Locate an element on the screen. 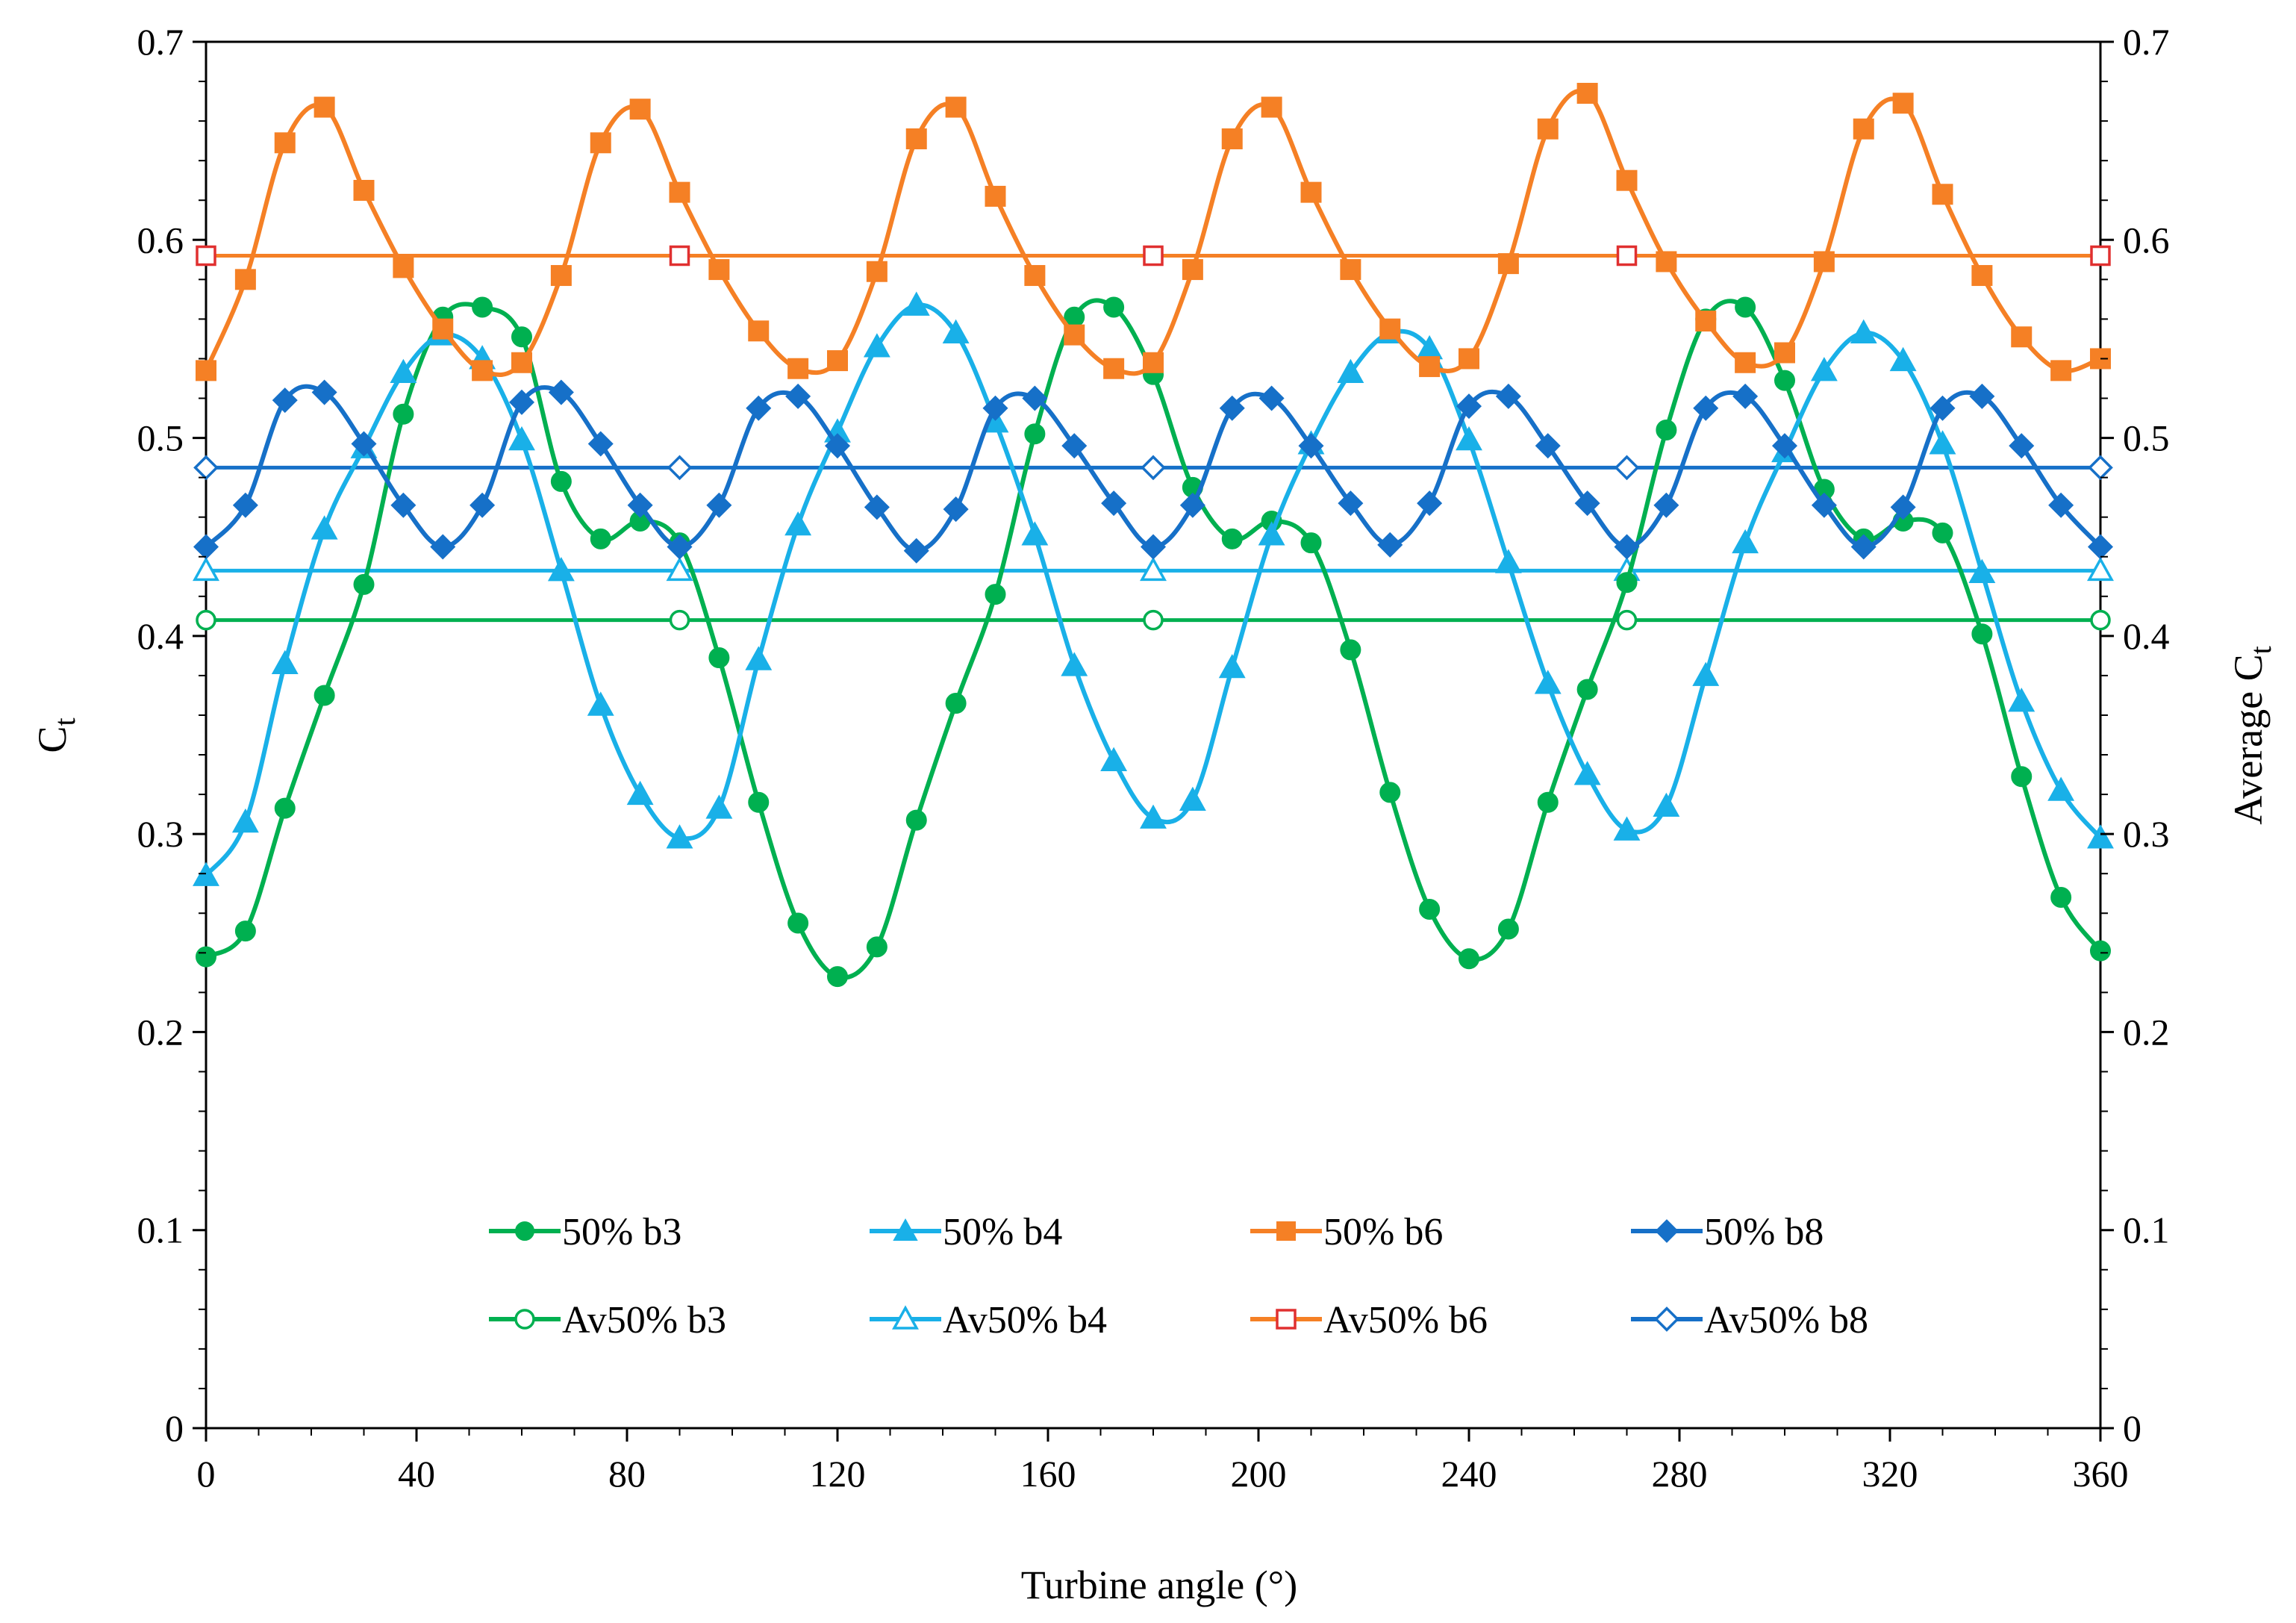 The height and width of the screenshot is (1623, 2296). legend-label: Av50% b4 is located at coordinates (1025, 1320).